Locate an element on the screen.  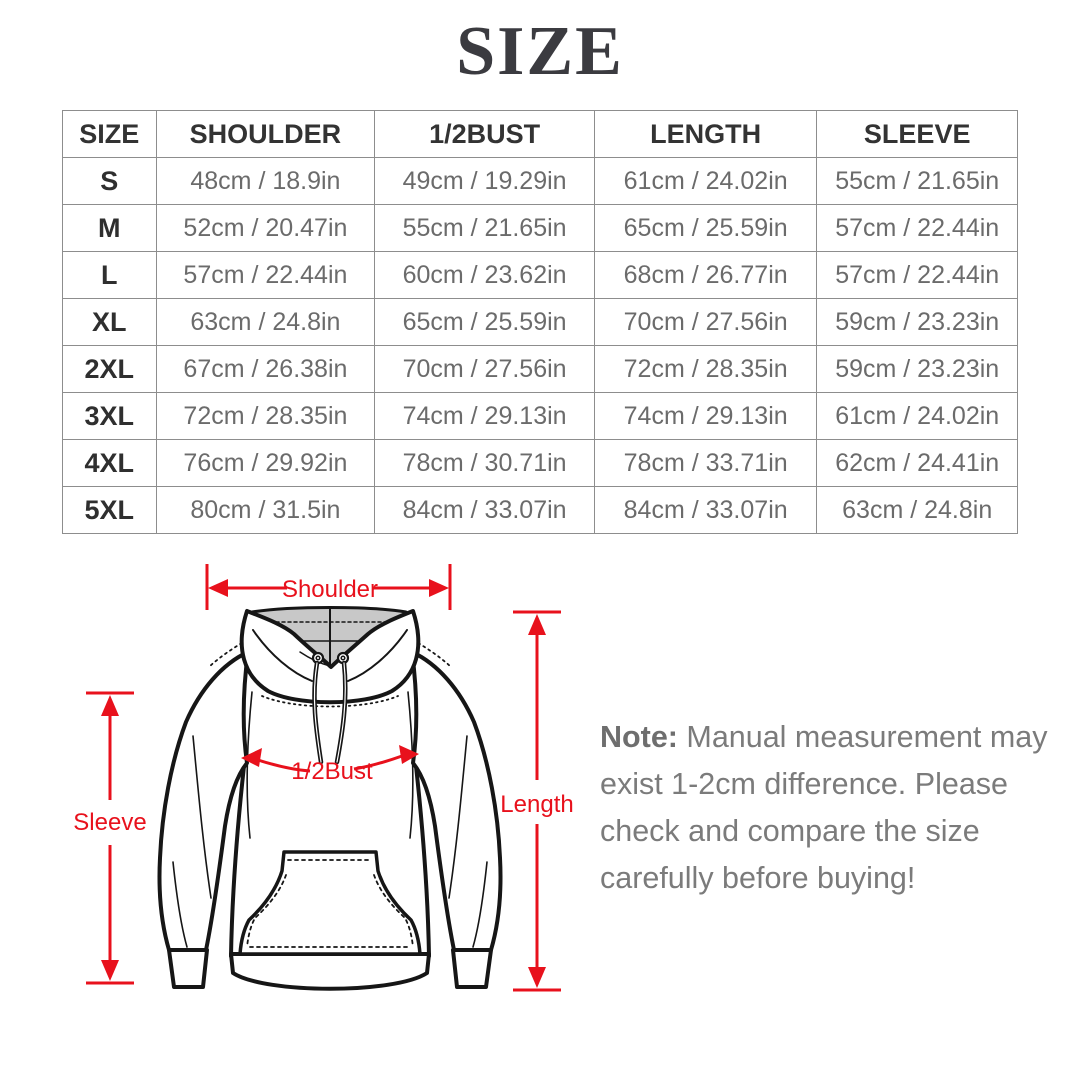
hoodie-left-sleeve is located at coordinates (203, 801).